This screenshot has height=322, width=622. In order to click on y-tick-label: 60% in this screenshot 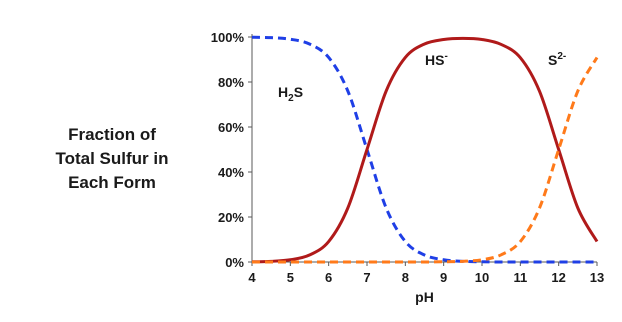, I will do `click(231, 127)`.